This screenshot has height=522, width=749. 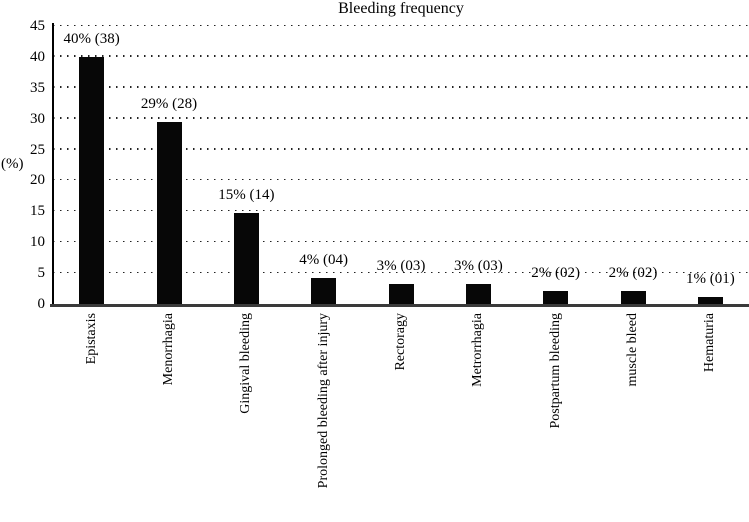 I want to click on y-tick-0: 0, so click(x=41, y=304).